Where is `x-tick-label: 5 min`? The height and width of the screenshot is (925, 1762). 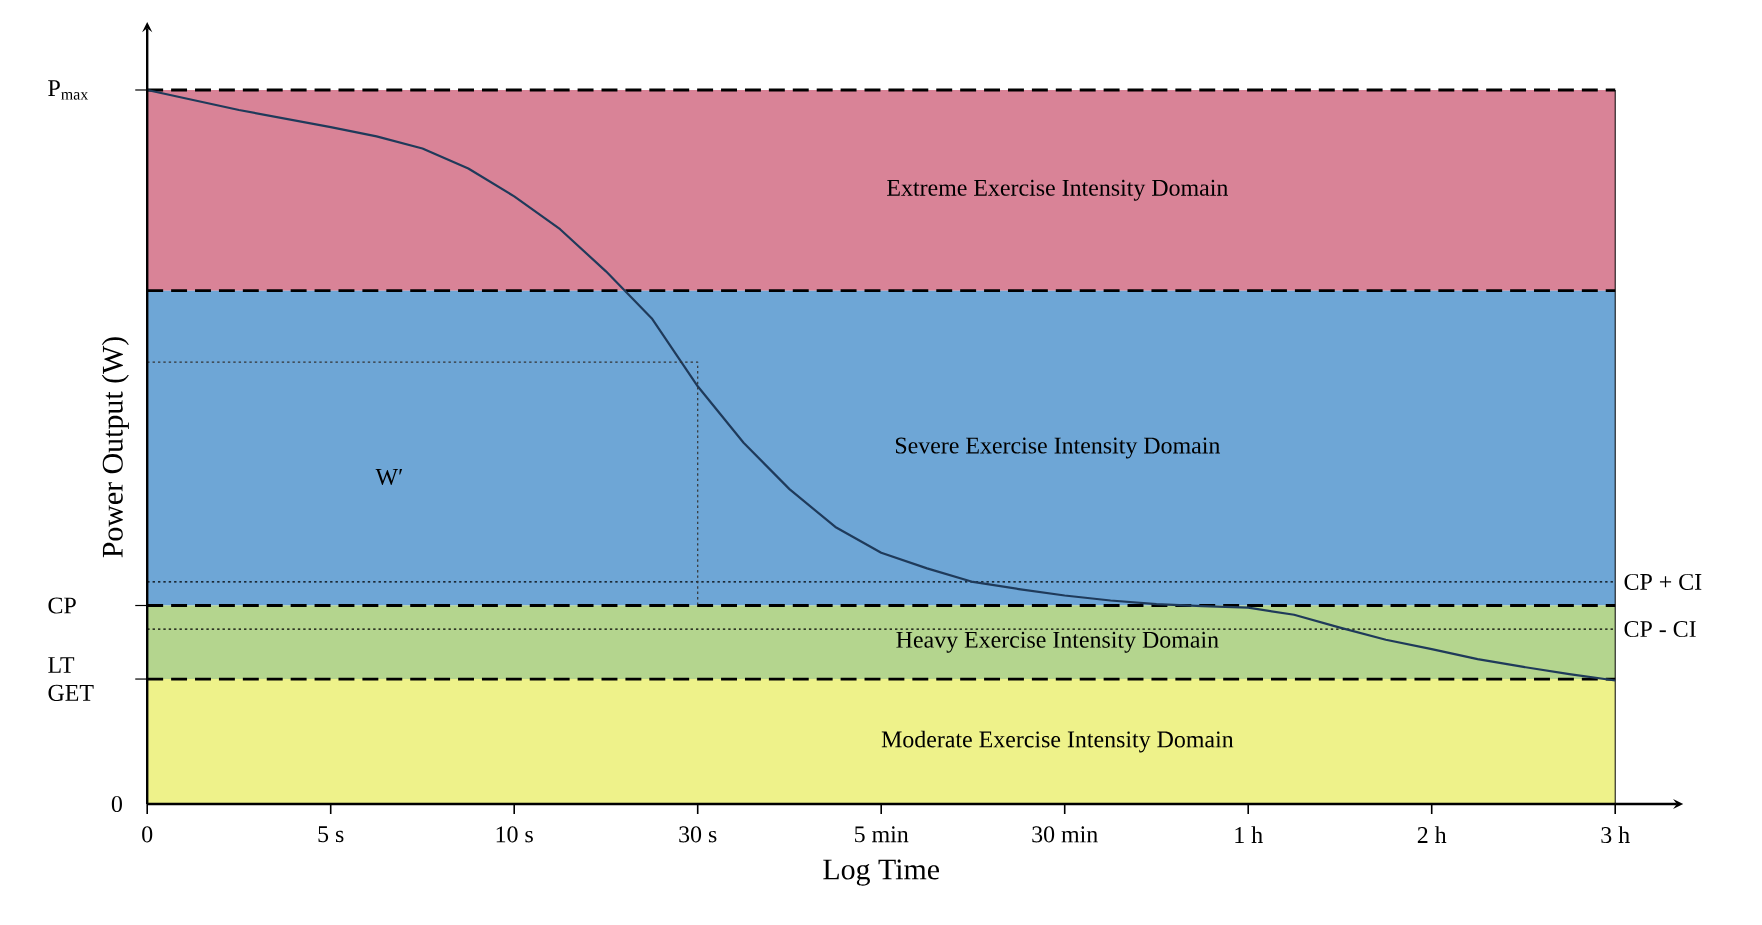
x-tick-label: 5 min is located at coordinates (882, 834).